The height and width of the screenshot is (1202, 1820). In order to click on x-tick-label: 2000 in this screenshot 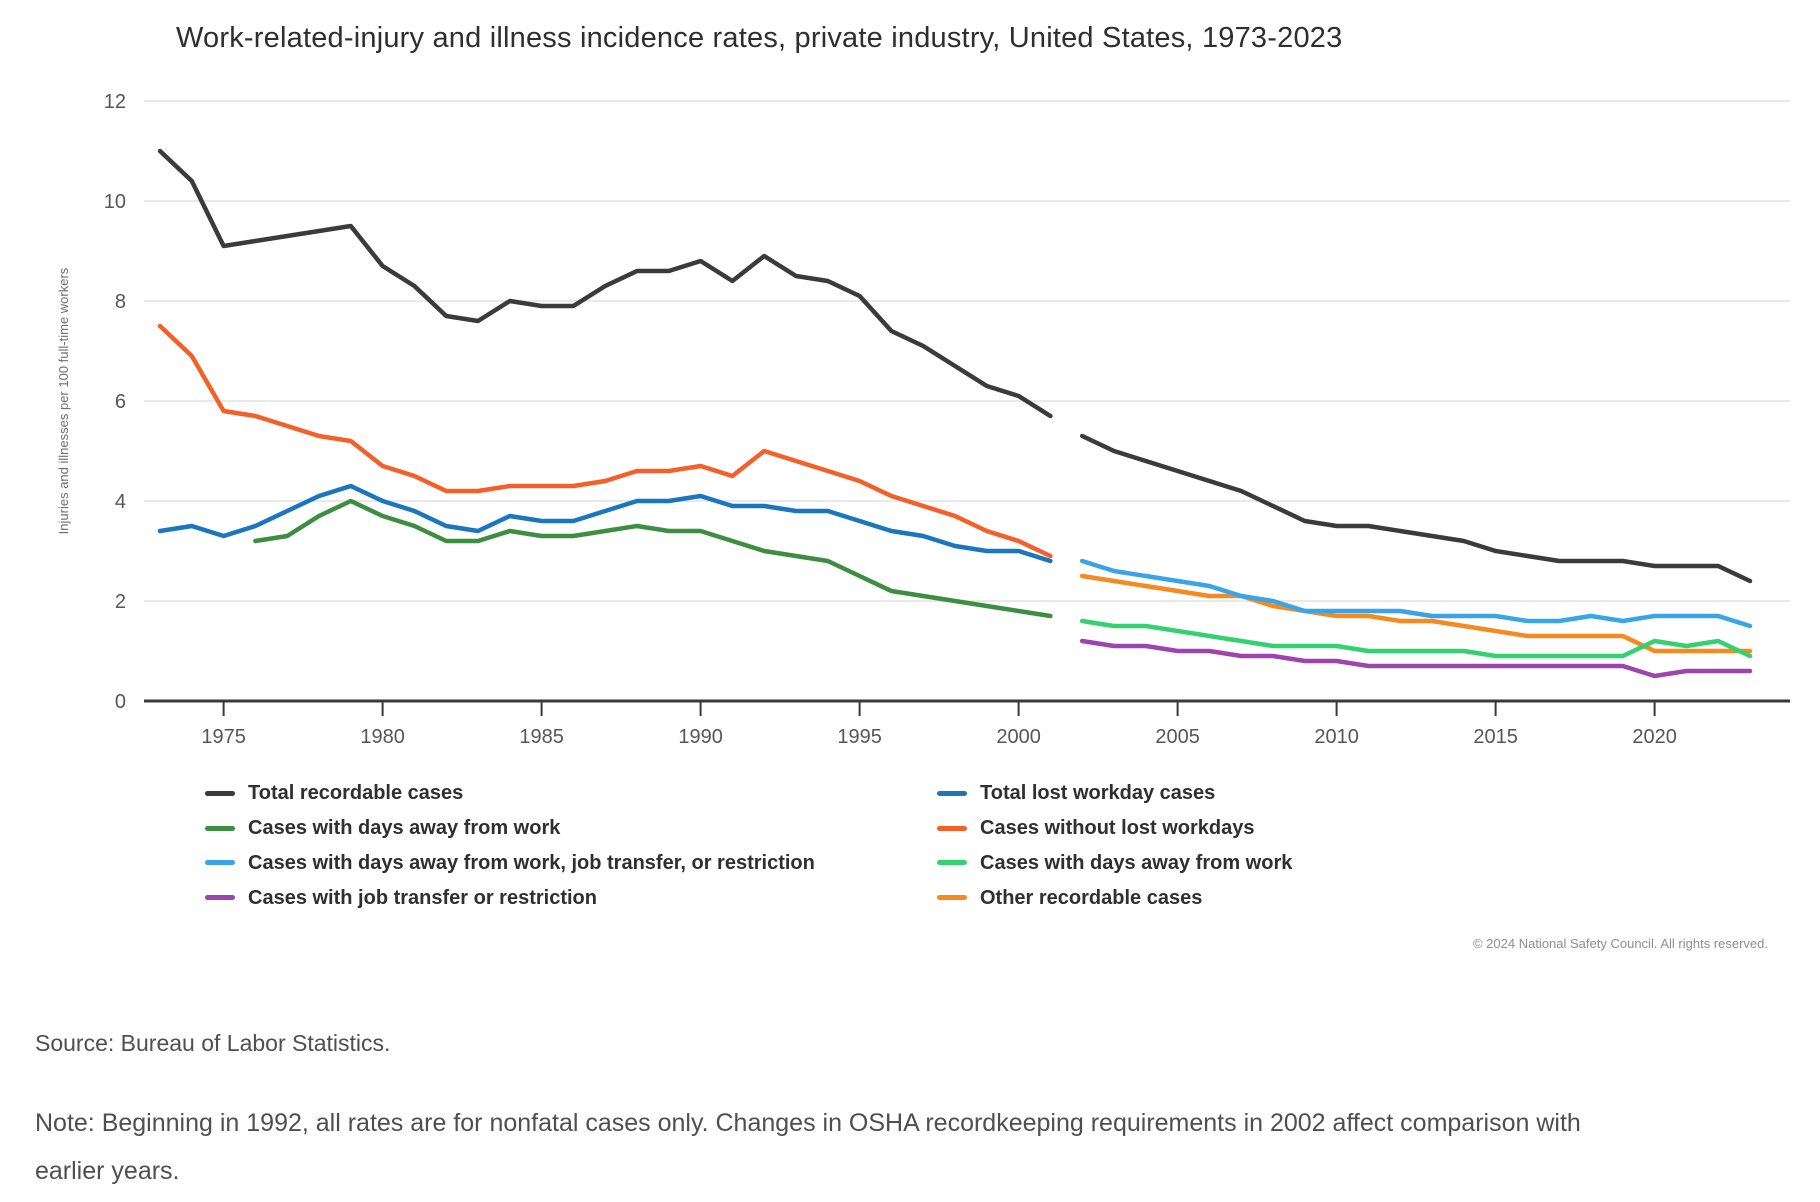, I will do `click(1018, 737)`.